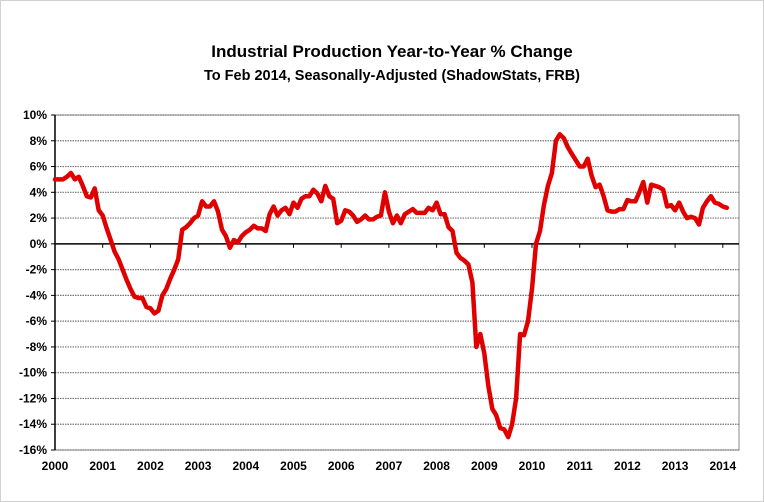 The width and height of the screenshot is (764, 502). What do you see at coordinates (722, 466) in the screenshot?
I see `x-tick-label: 2014` at bounding box center [722, 466].